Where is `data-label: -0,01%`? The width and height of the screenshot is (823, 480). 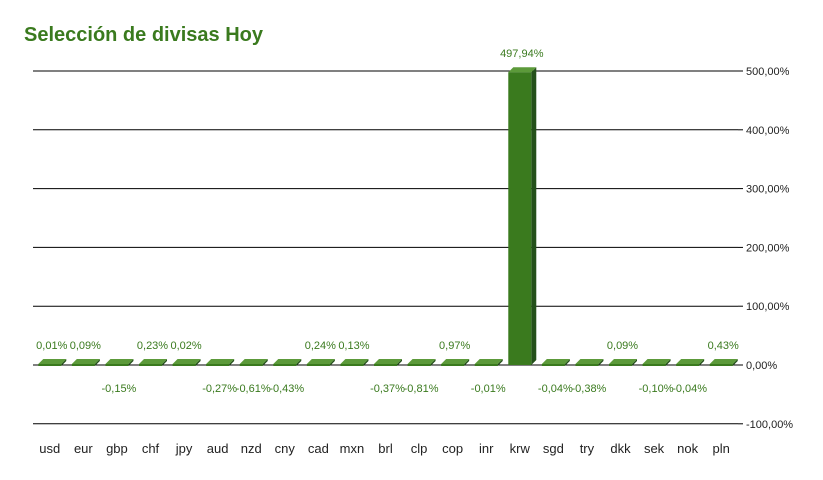 data-label: -0,01% is located at coordinates (488, 389).